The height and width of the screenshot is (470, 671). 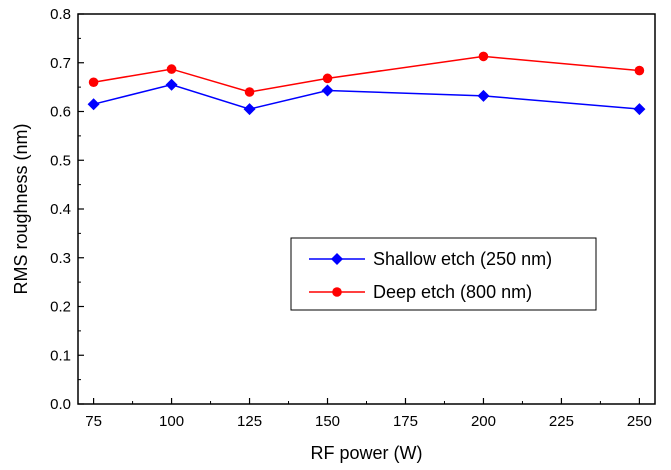 What do you see at coordinates (337, 259) in the screenshot?
I see `legend-marker-diamond` at bounding box center [337, 259].